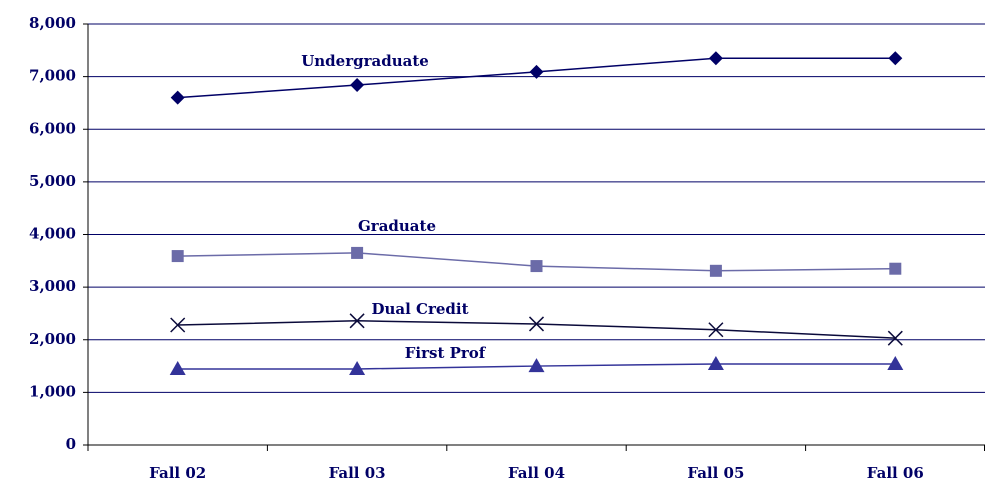 Image resolution: width=986 pixels, height=483 pixels. What do you see at coordinates (446, 353) in the screenshot?
I see `series-label: First Prof` at bounding box center [446, 353].